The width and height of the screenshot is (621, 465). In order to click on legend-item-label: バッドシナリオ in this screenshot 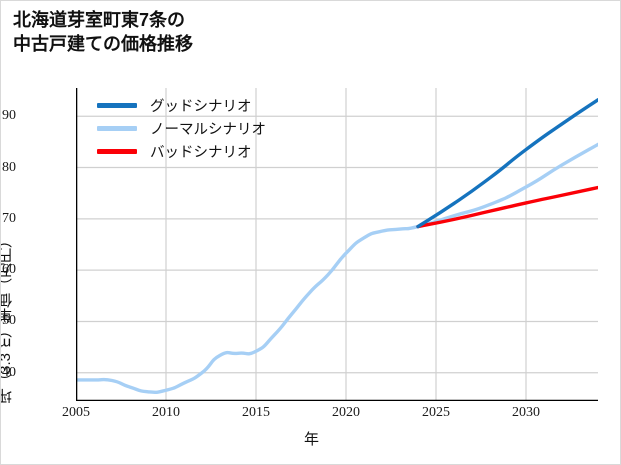, I will do `click(201, 153)`.